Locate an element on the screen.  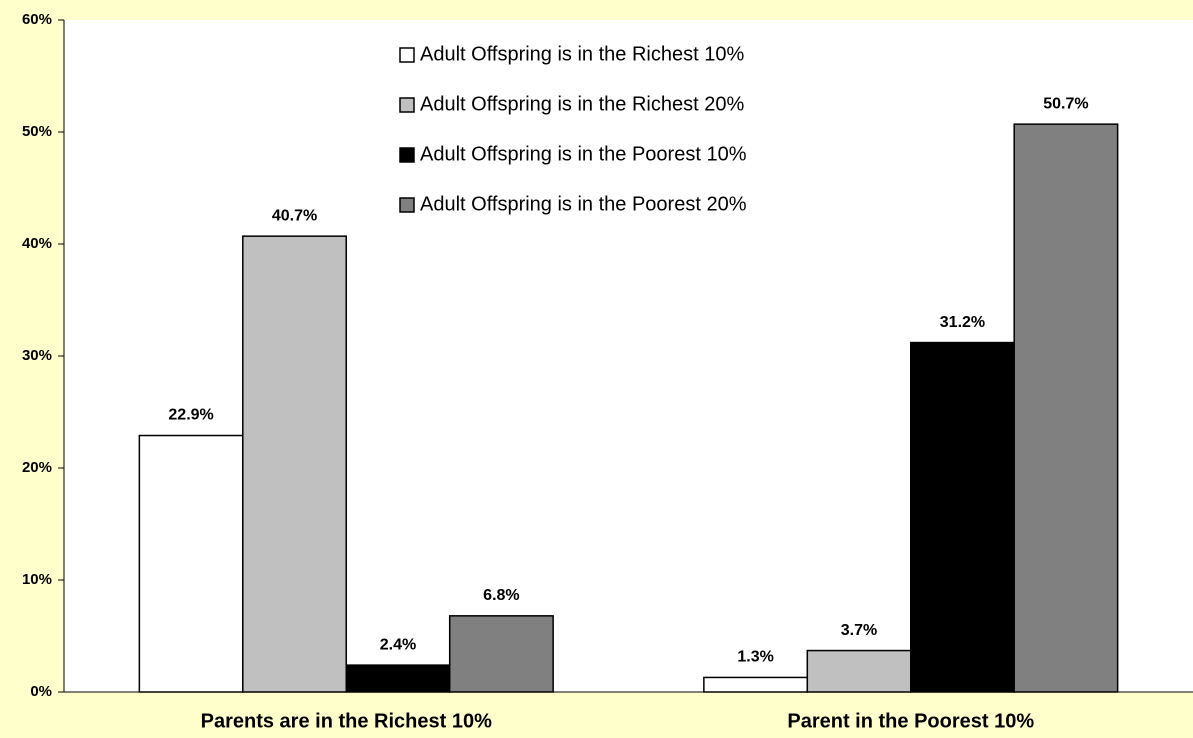
legend-label: Adult Offspring is in the Poorest 10% is located at coordinates (583, 154).